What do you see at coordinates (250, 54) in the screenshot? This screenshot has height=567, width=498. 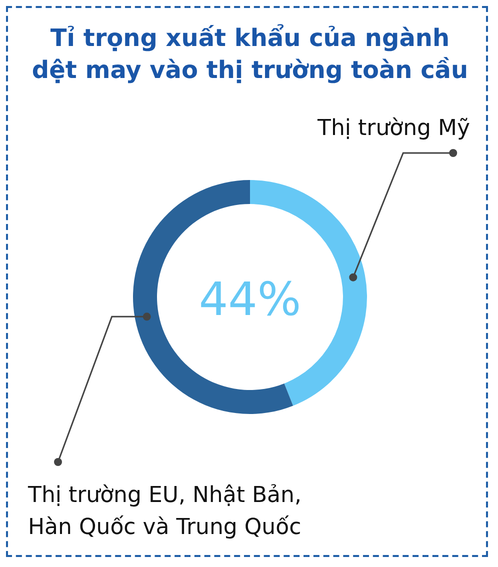 I see `chart-title: Tỉ trọng xuất khẩu của ngành dệt may vào thị trường toàn cầu` at bounding box center [250, 54].